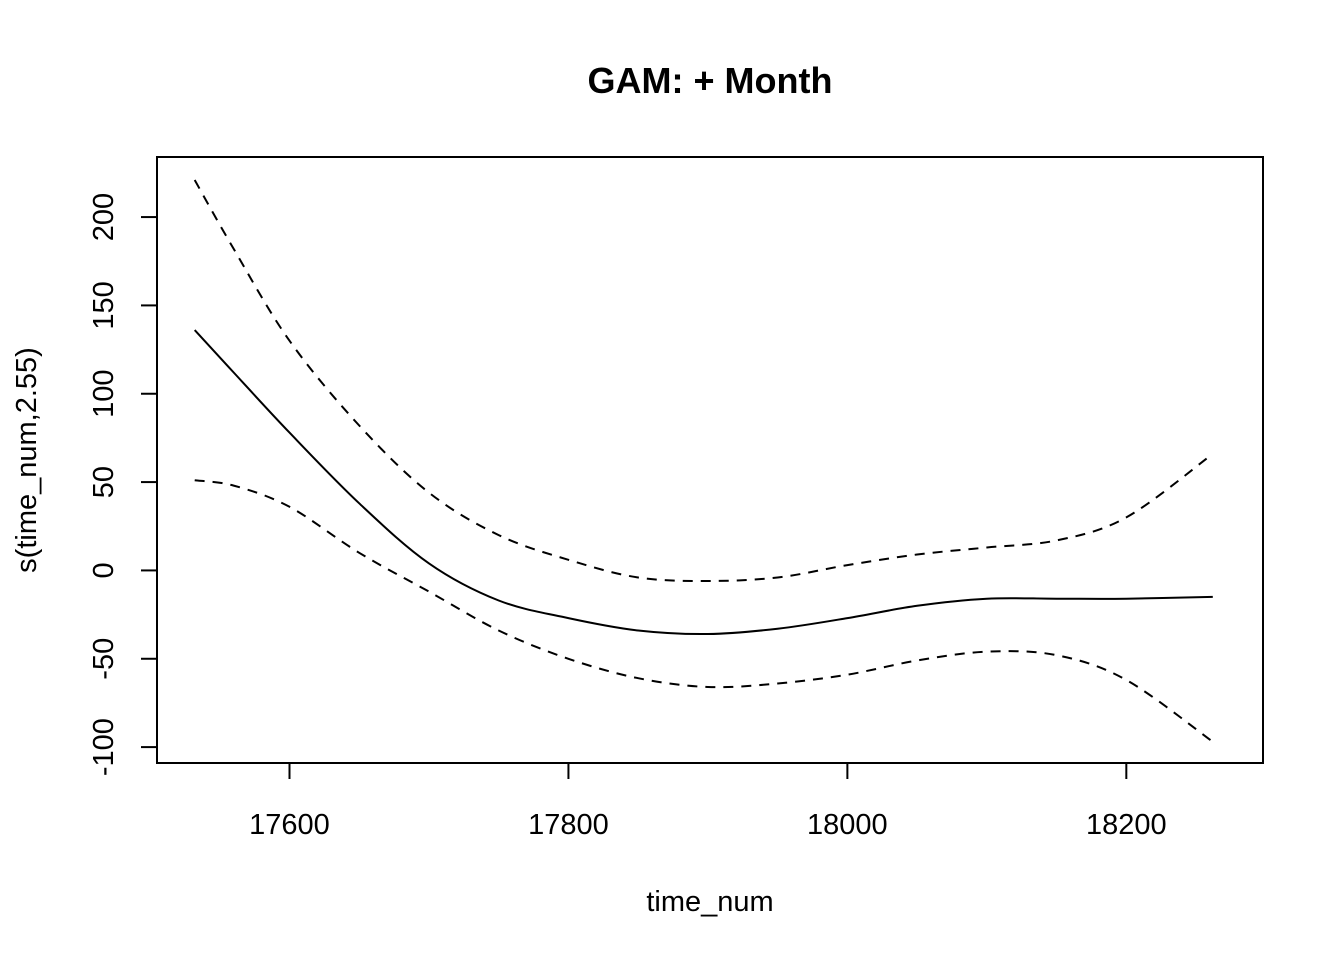  I want to click on y-axis-label: s(time_num,2.55), so click(27, 460).